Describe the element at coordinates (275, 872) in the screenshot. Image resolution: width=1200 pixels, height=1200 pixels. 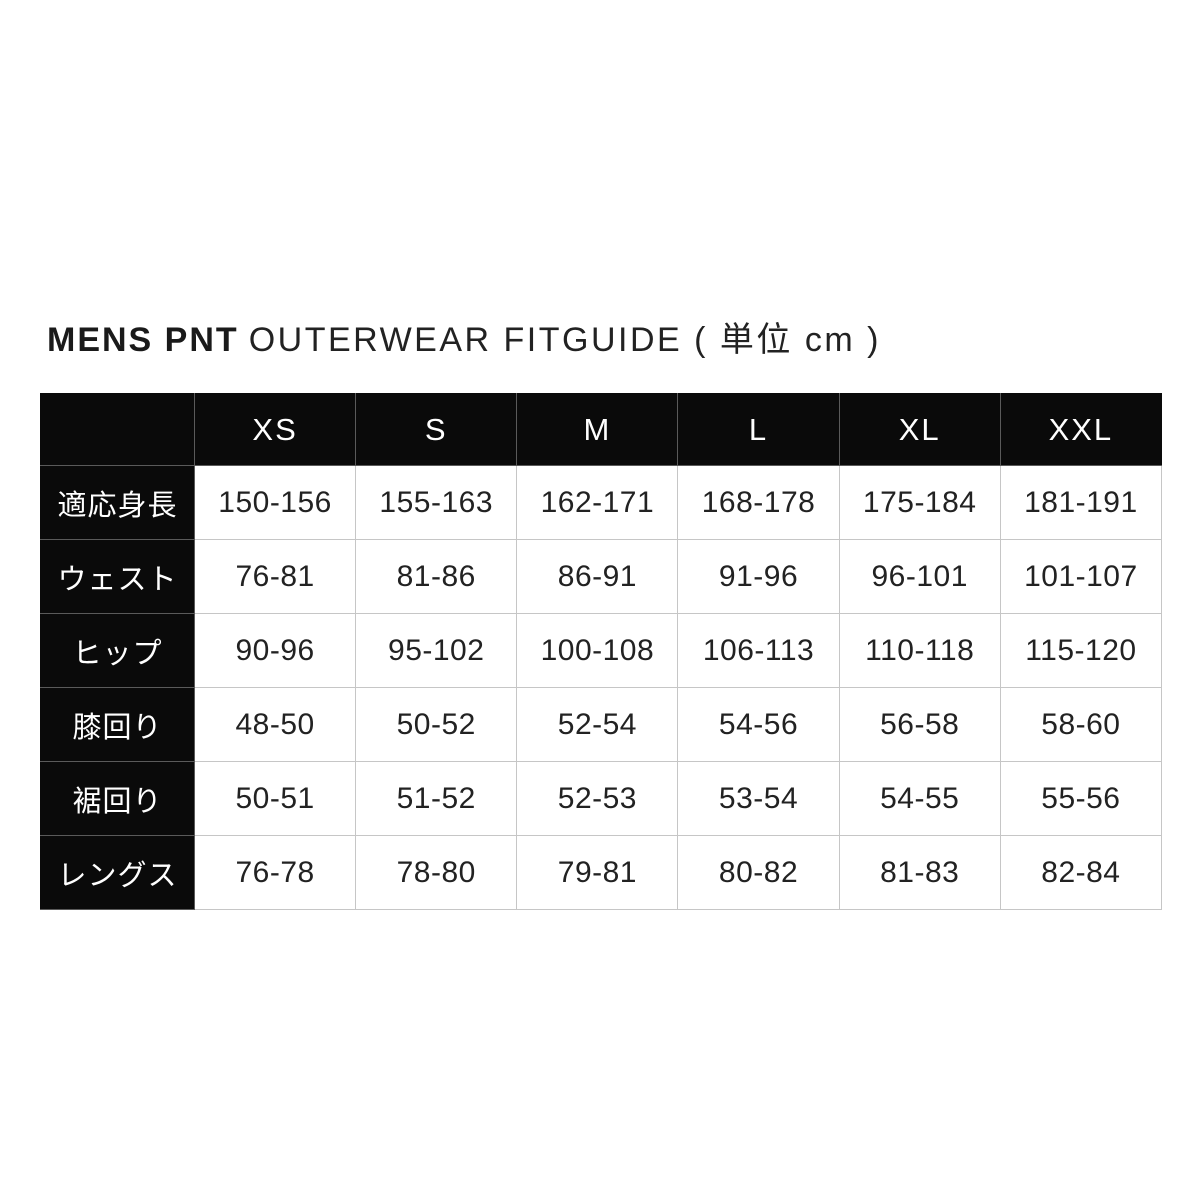
I see `size-cell: 76-78` at that location.